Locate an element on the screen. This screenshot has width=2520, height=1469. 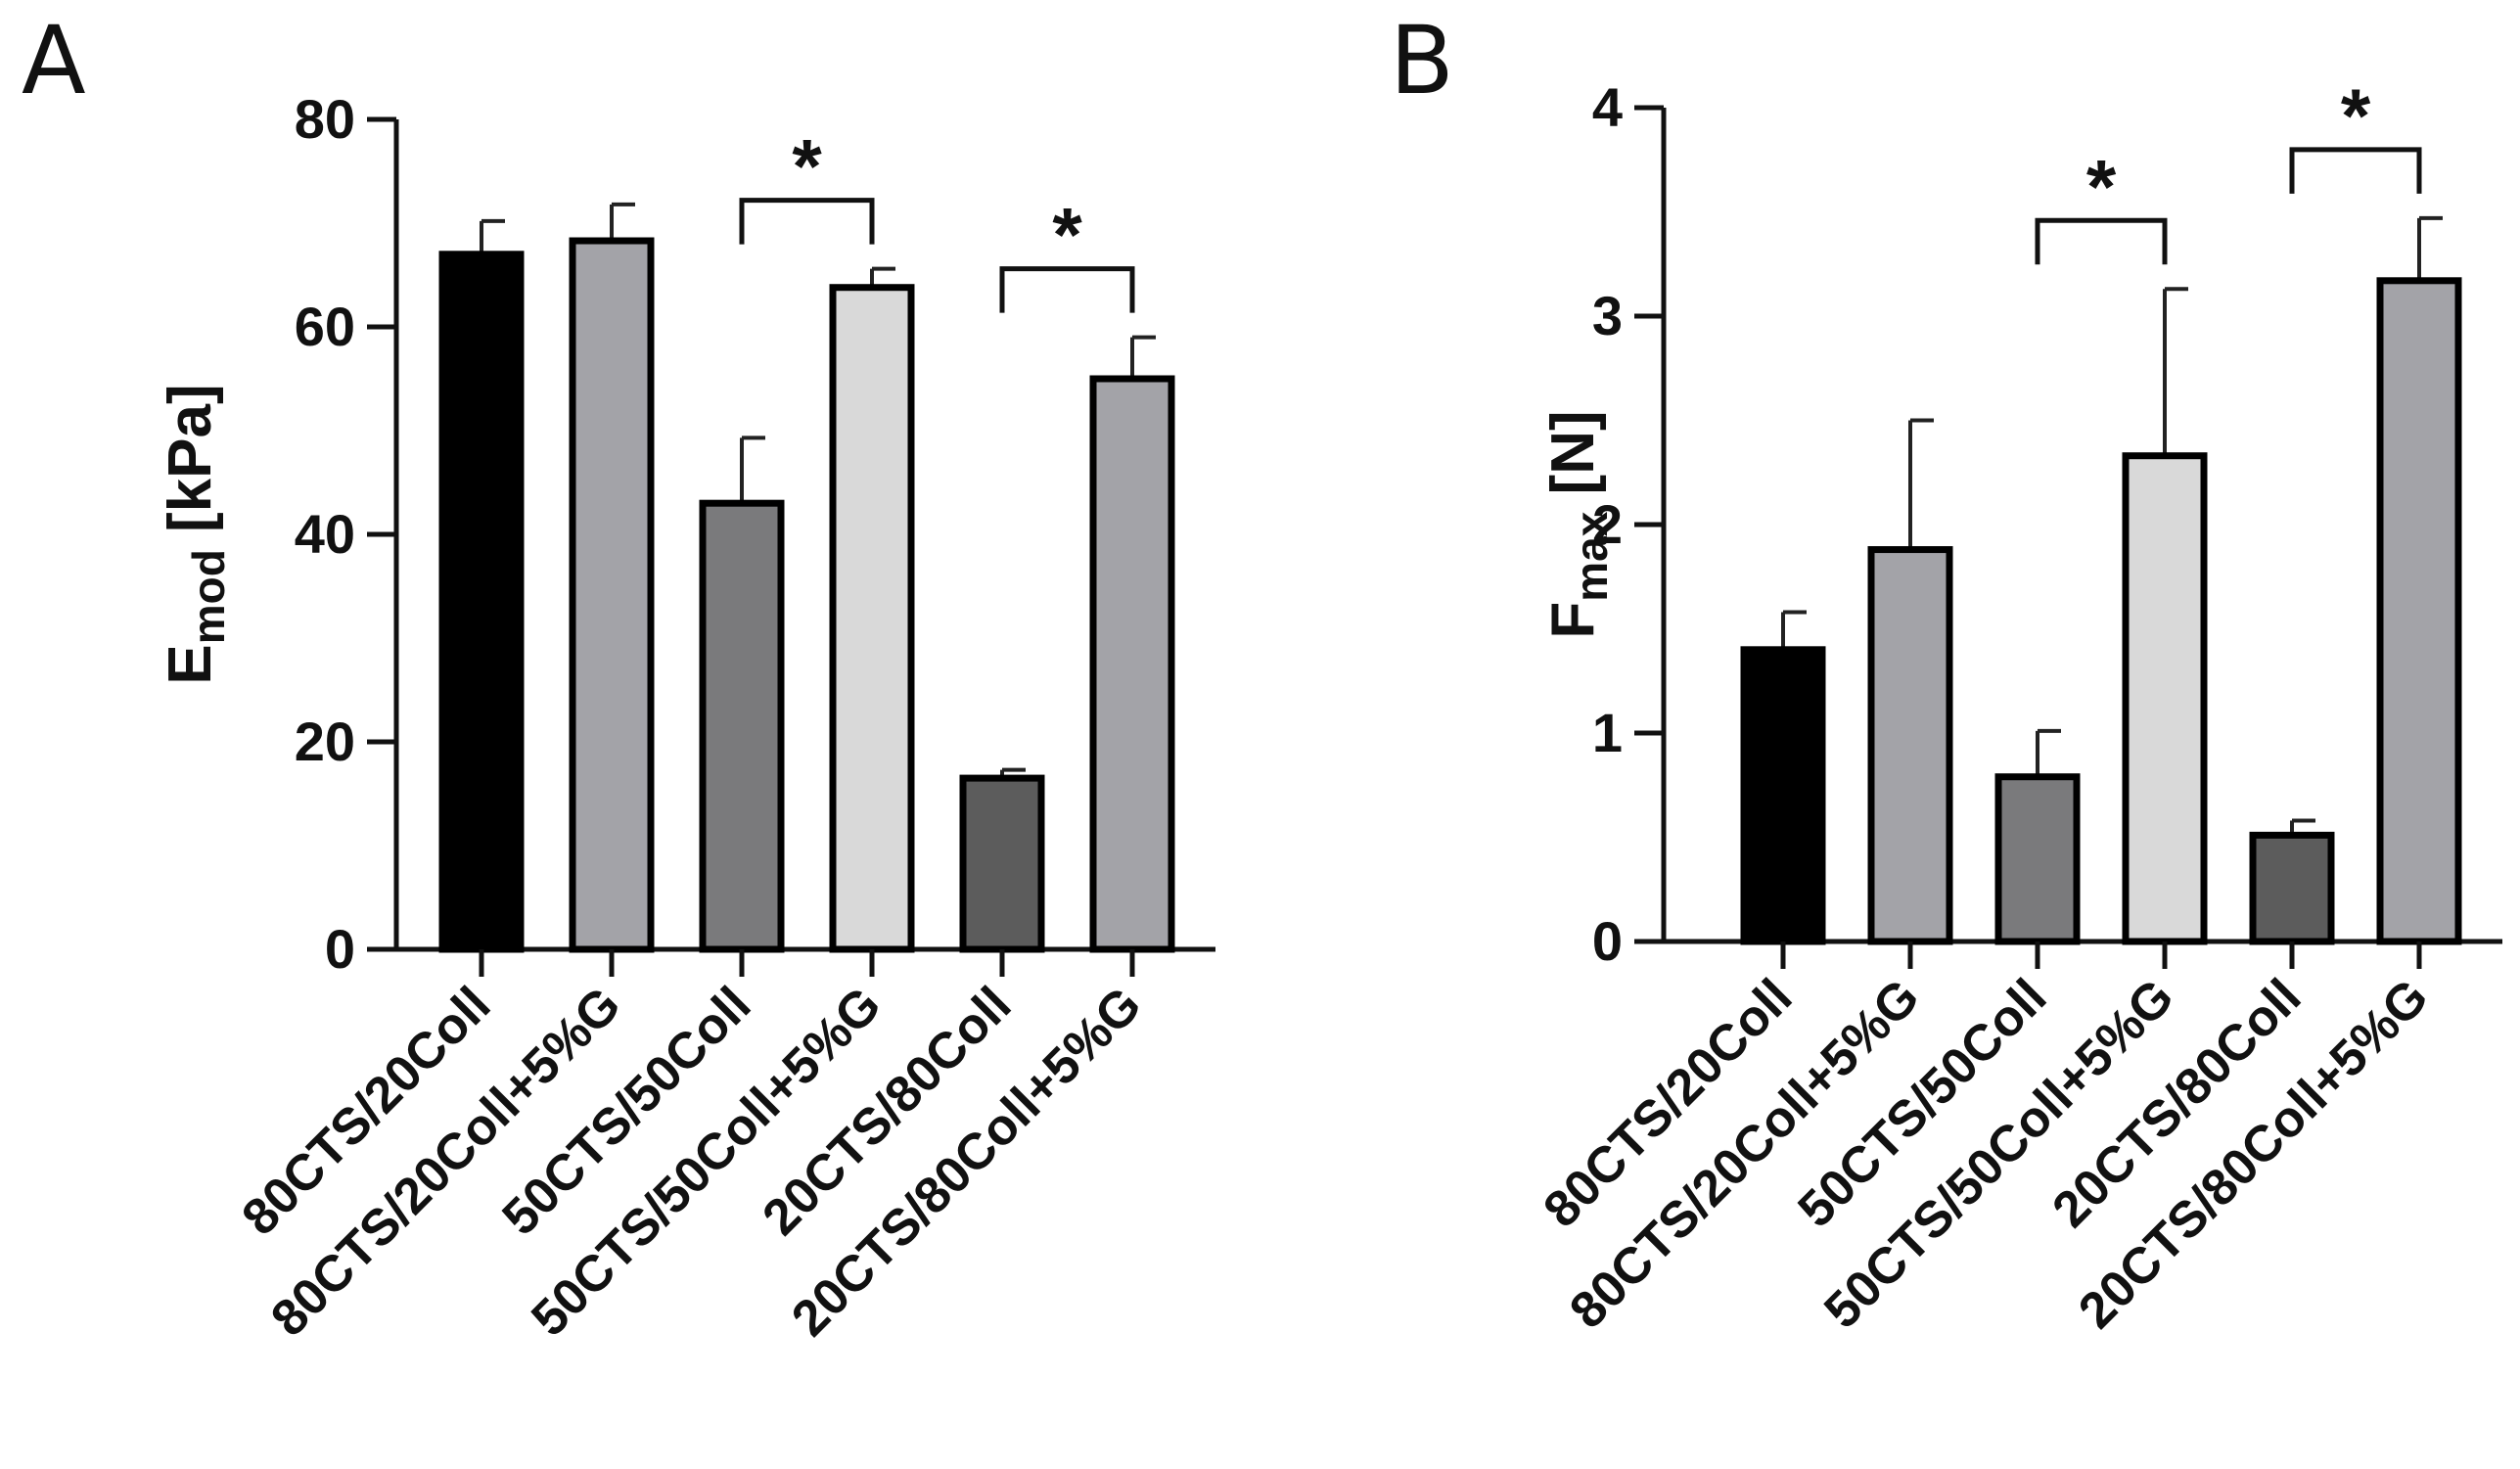
y-tick-label: 3 is located at coordinates (1607, 315).